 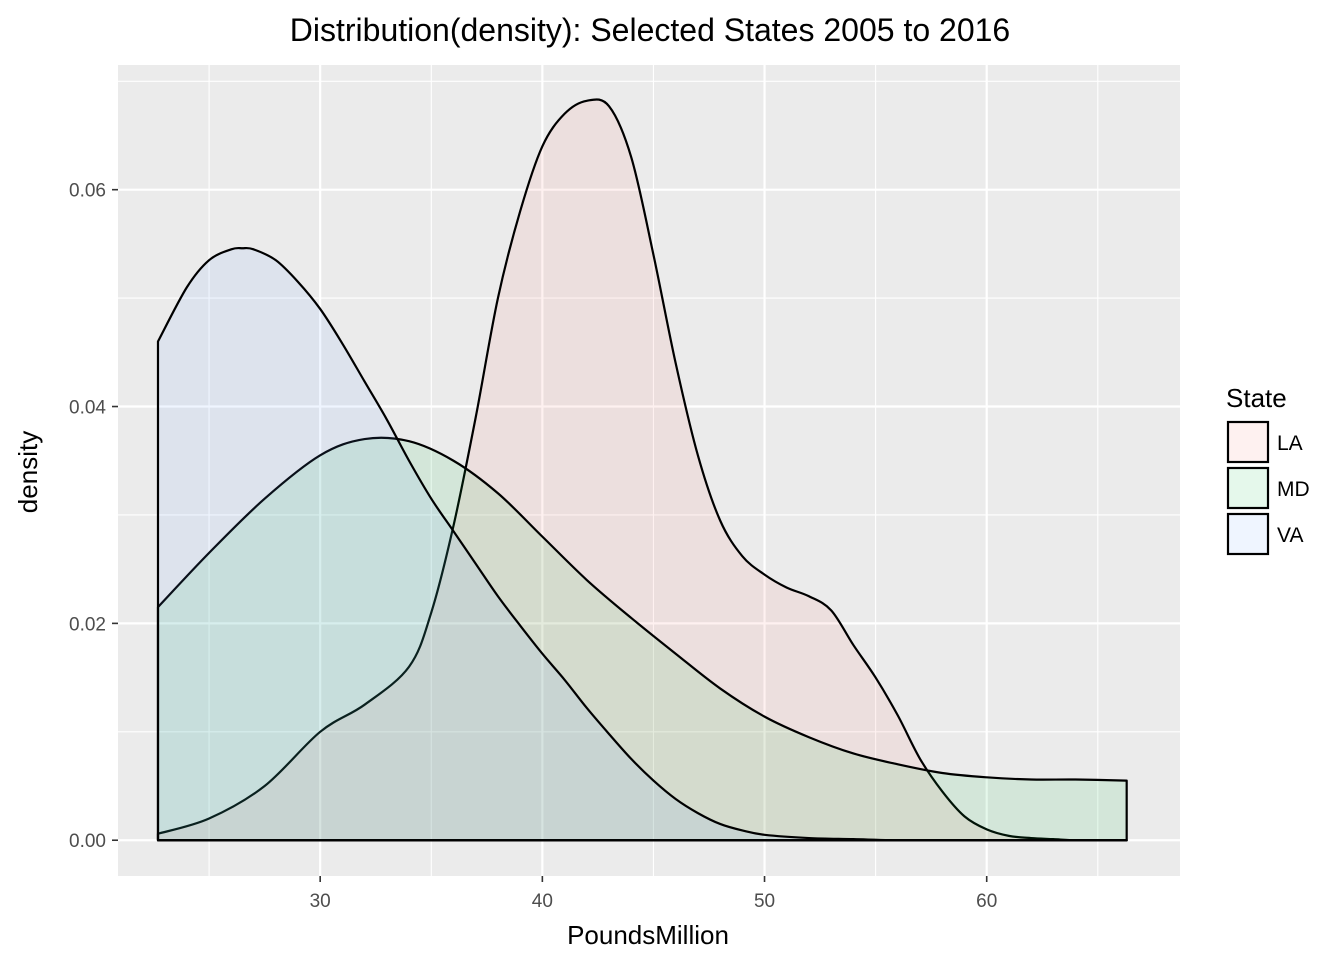 What do you see at coordinates (764, 901) in the screenshot?
I see `x-tick-label: 50` at bounding box center [764, 901].